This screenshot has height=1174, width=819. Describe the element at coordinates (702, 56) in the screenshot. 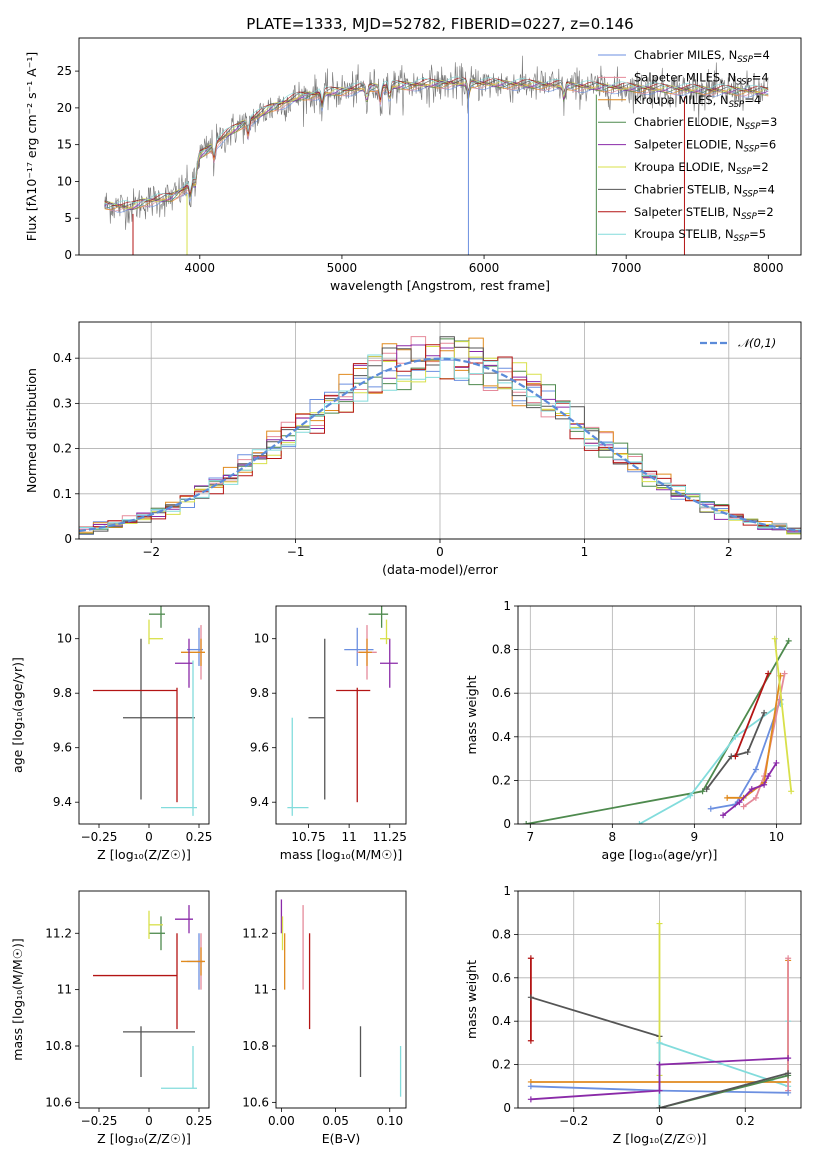

I see `legend-label-chabrier_miles: Chabrier MILES, NSSP=4` at that location.